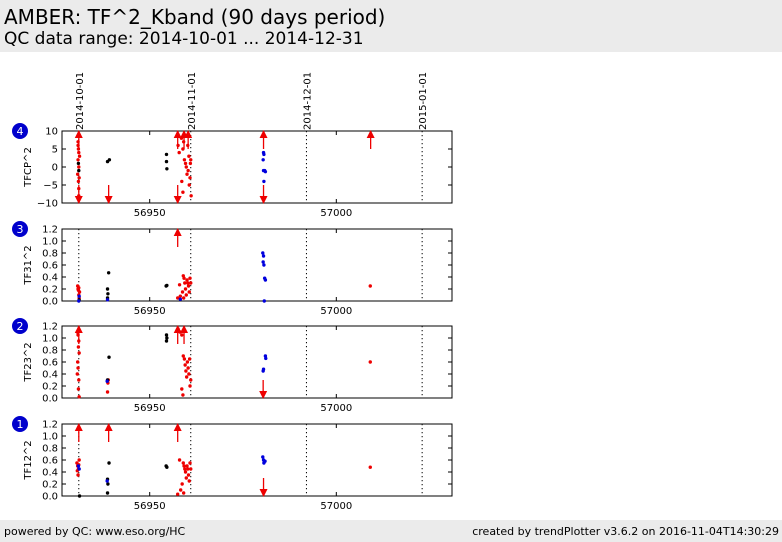  Describe the element at coordinates (28, 460) in the screenshot. I see `y-axis-label: TF12^2` at that location.